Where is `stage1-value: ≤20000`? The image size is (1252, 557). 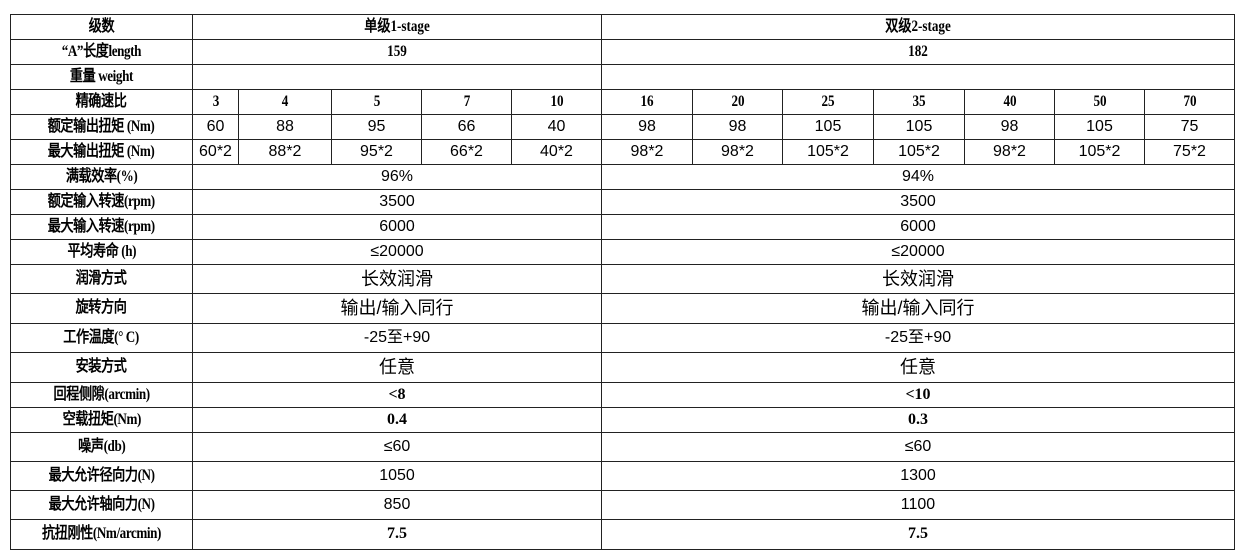
stage1-value: ≤20000 is located at coordinates (397, 252).